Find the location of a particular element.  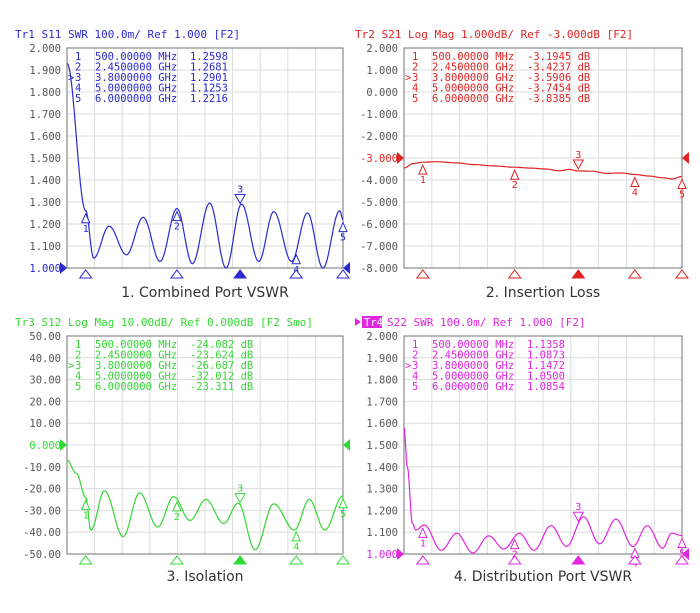

trace-tag: Tr4 is located at coordinates (373, 323).